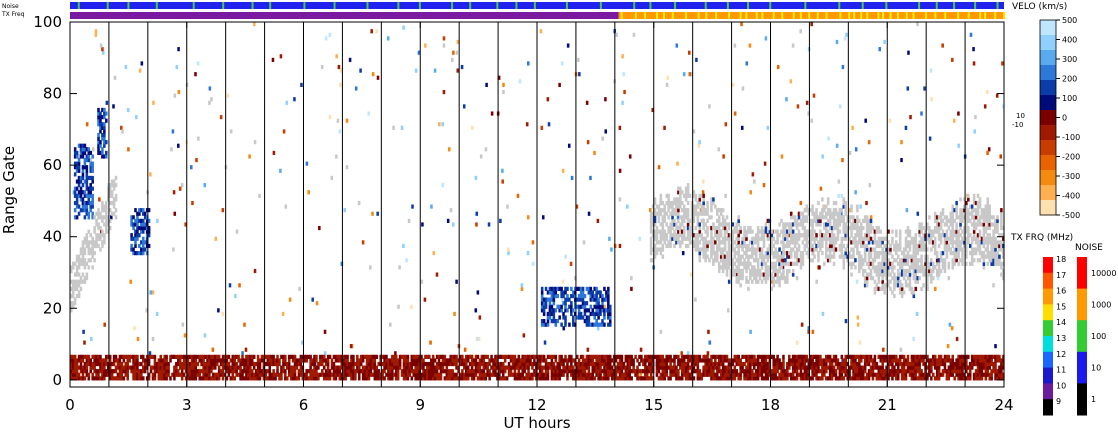 This screenshot has width=1118, height=435. What do you see at coordinates (537, 5) in the screenshot?
I see `noise-bar` at bounding box center [537, 5].